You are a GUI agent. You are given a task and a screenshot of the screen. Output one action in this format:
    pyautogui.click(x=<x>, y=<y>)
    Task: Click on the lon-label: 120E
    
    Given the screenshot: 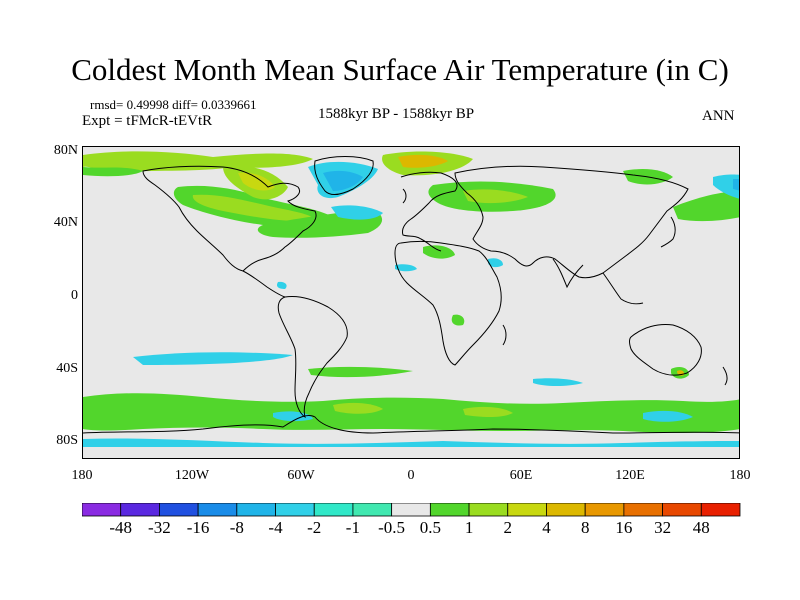 What is the action you would take?
    pyautogui.click(x=630, y=475)
    